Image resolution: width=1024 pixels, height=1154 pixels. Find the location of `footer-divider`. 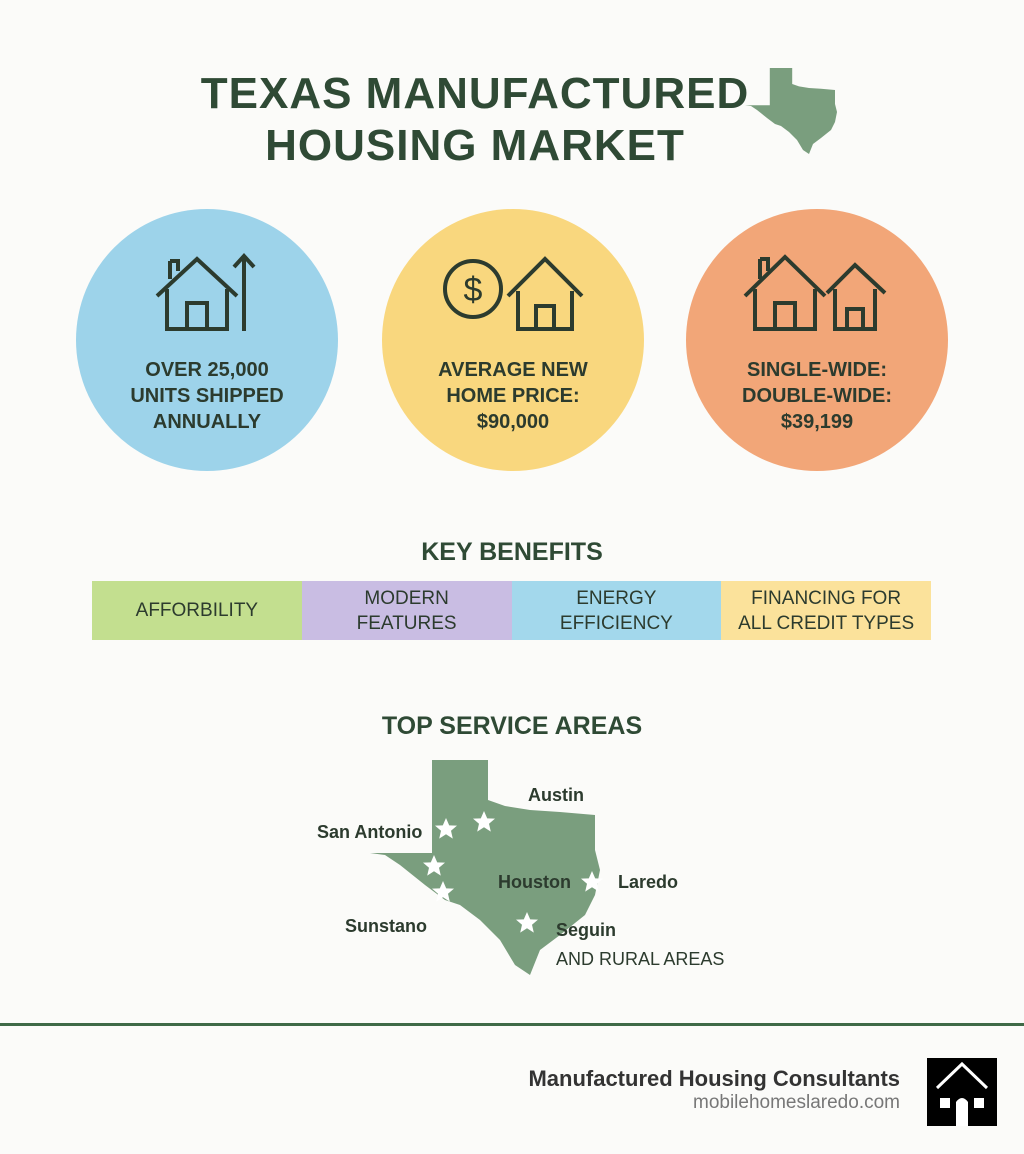

footer-divider is located at coordinates (512, 1024).